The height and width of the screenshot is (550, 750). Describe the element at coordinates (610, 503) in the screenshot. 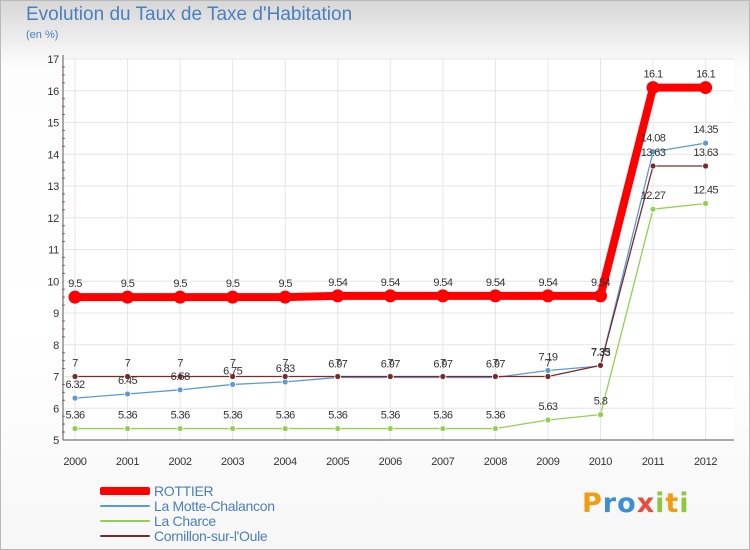

I see `logo-letter: r` at that location.